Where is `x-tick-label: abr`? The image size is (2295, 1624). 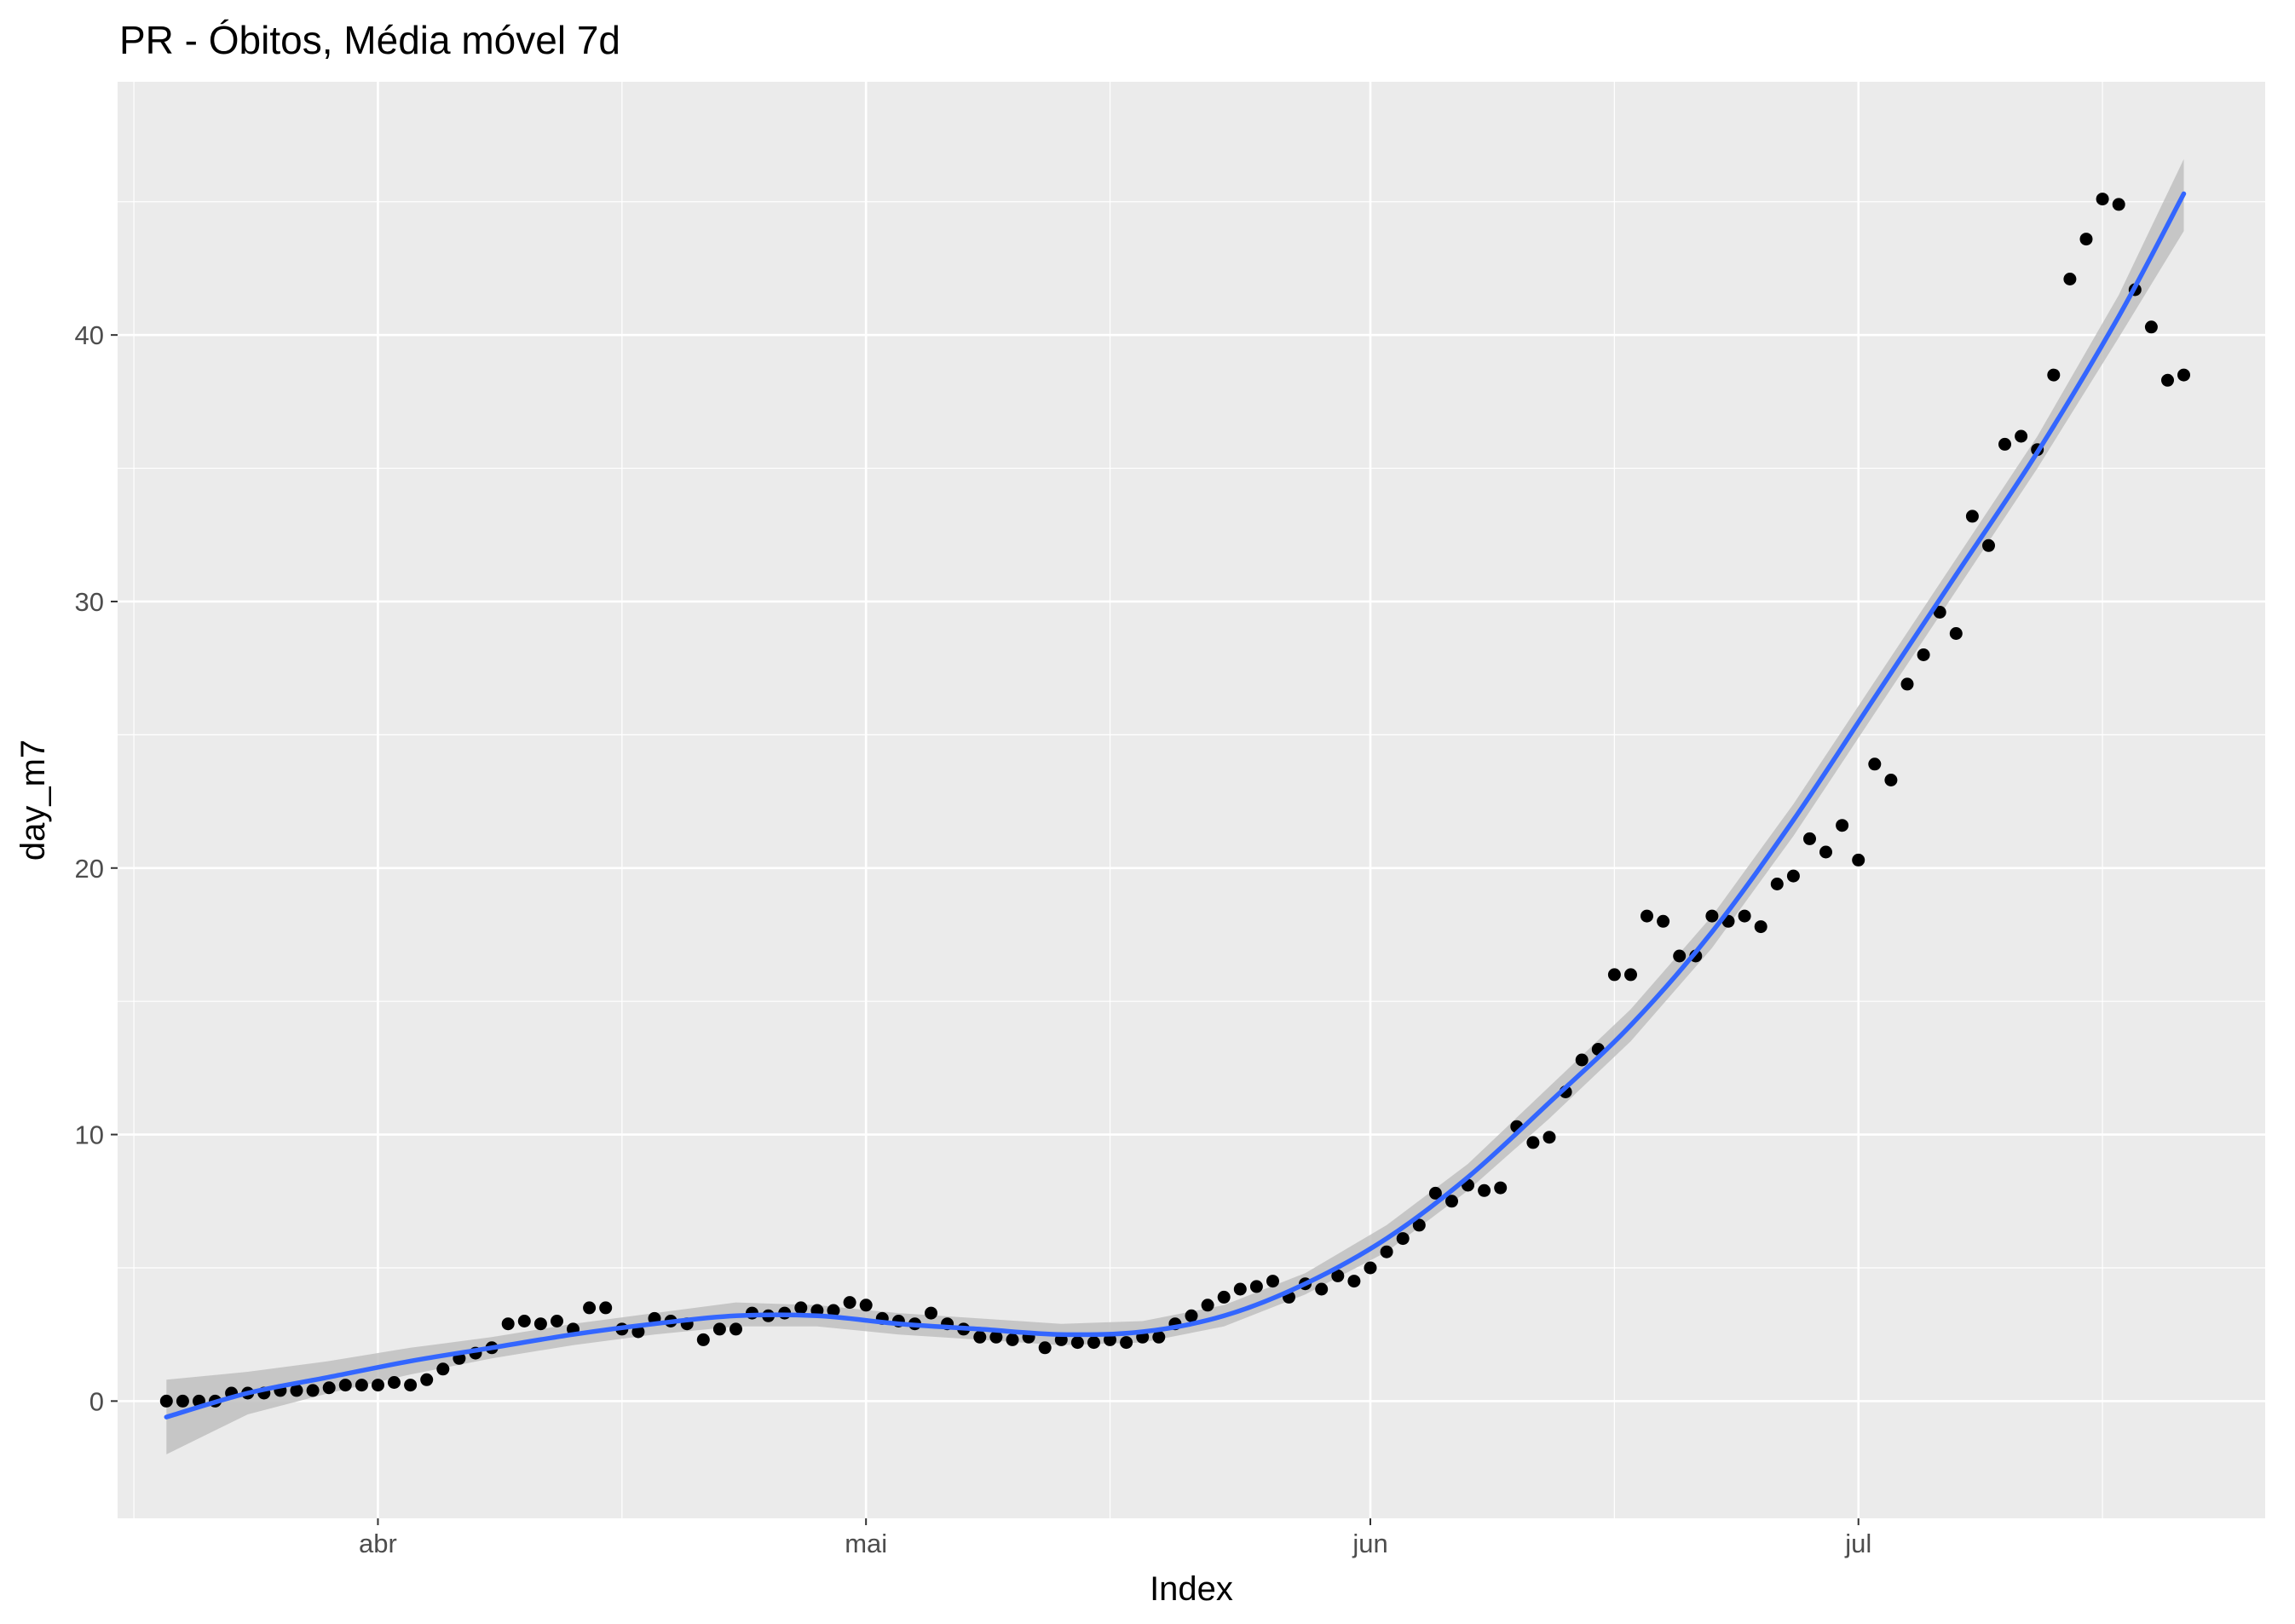 x-tick-label: abr is located at coordinates (378, 1543).